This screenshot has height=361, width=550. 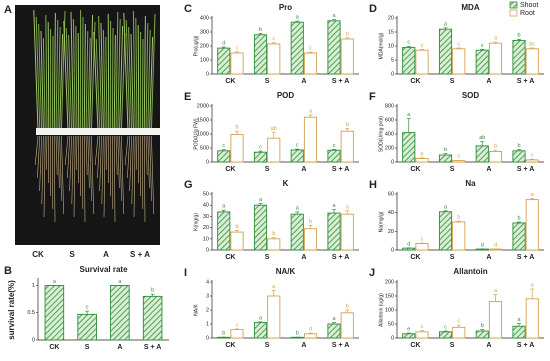 I want to click on legend-swatch, so click(x=513, y=5).